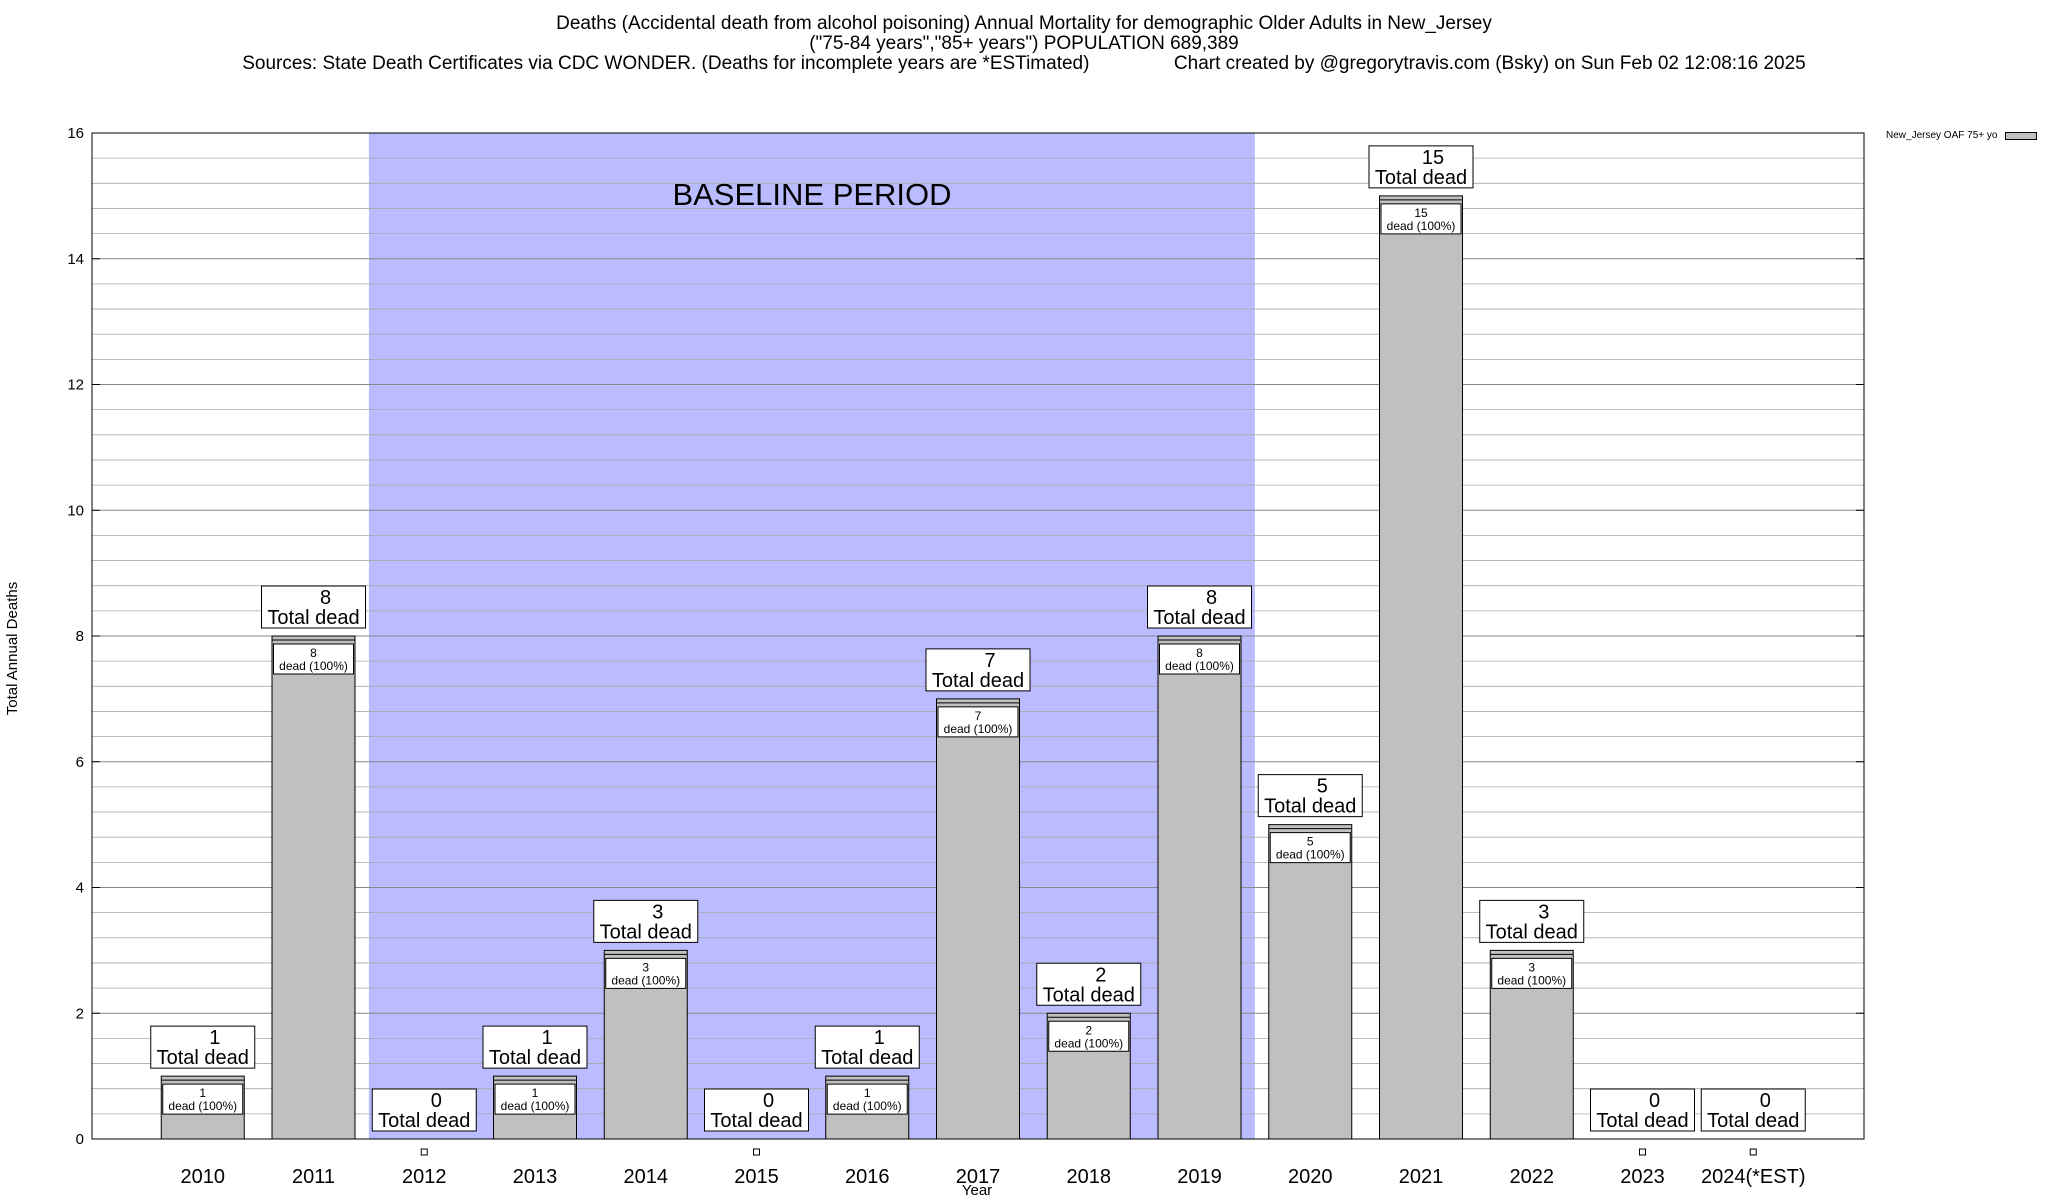 The width and height of the screenshot is (2048, 1200). Describe the element at coordinates (1642, 1177) in the screenshot. I see `x-tick-label: 2023` at that location.